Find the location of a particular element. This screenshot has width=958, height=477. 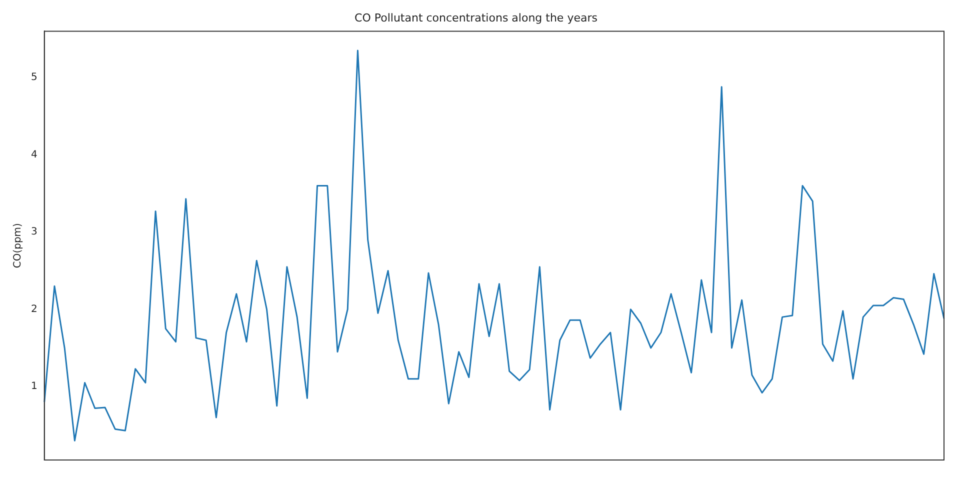

y-axis-title: CO(ppm) is located at coordinates (18, 245).